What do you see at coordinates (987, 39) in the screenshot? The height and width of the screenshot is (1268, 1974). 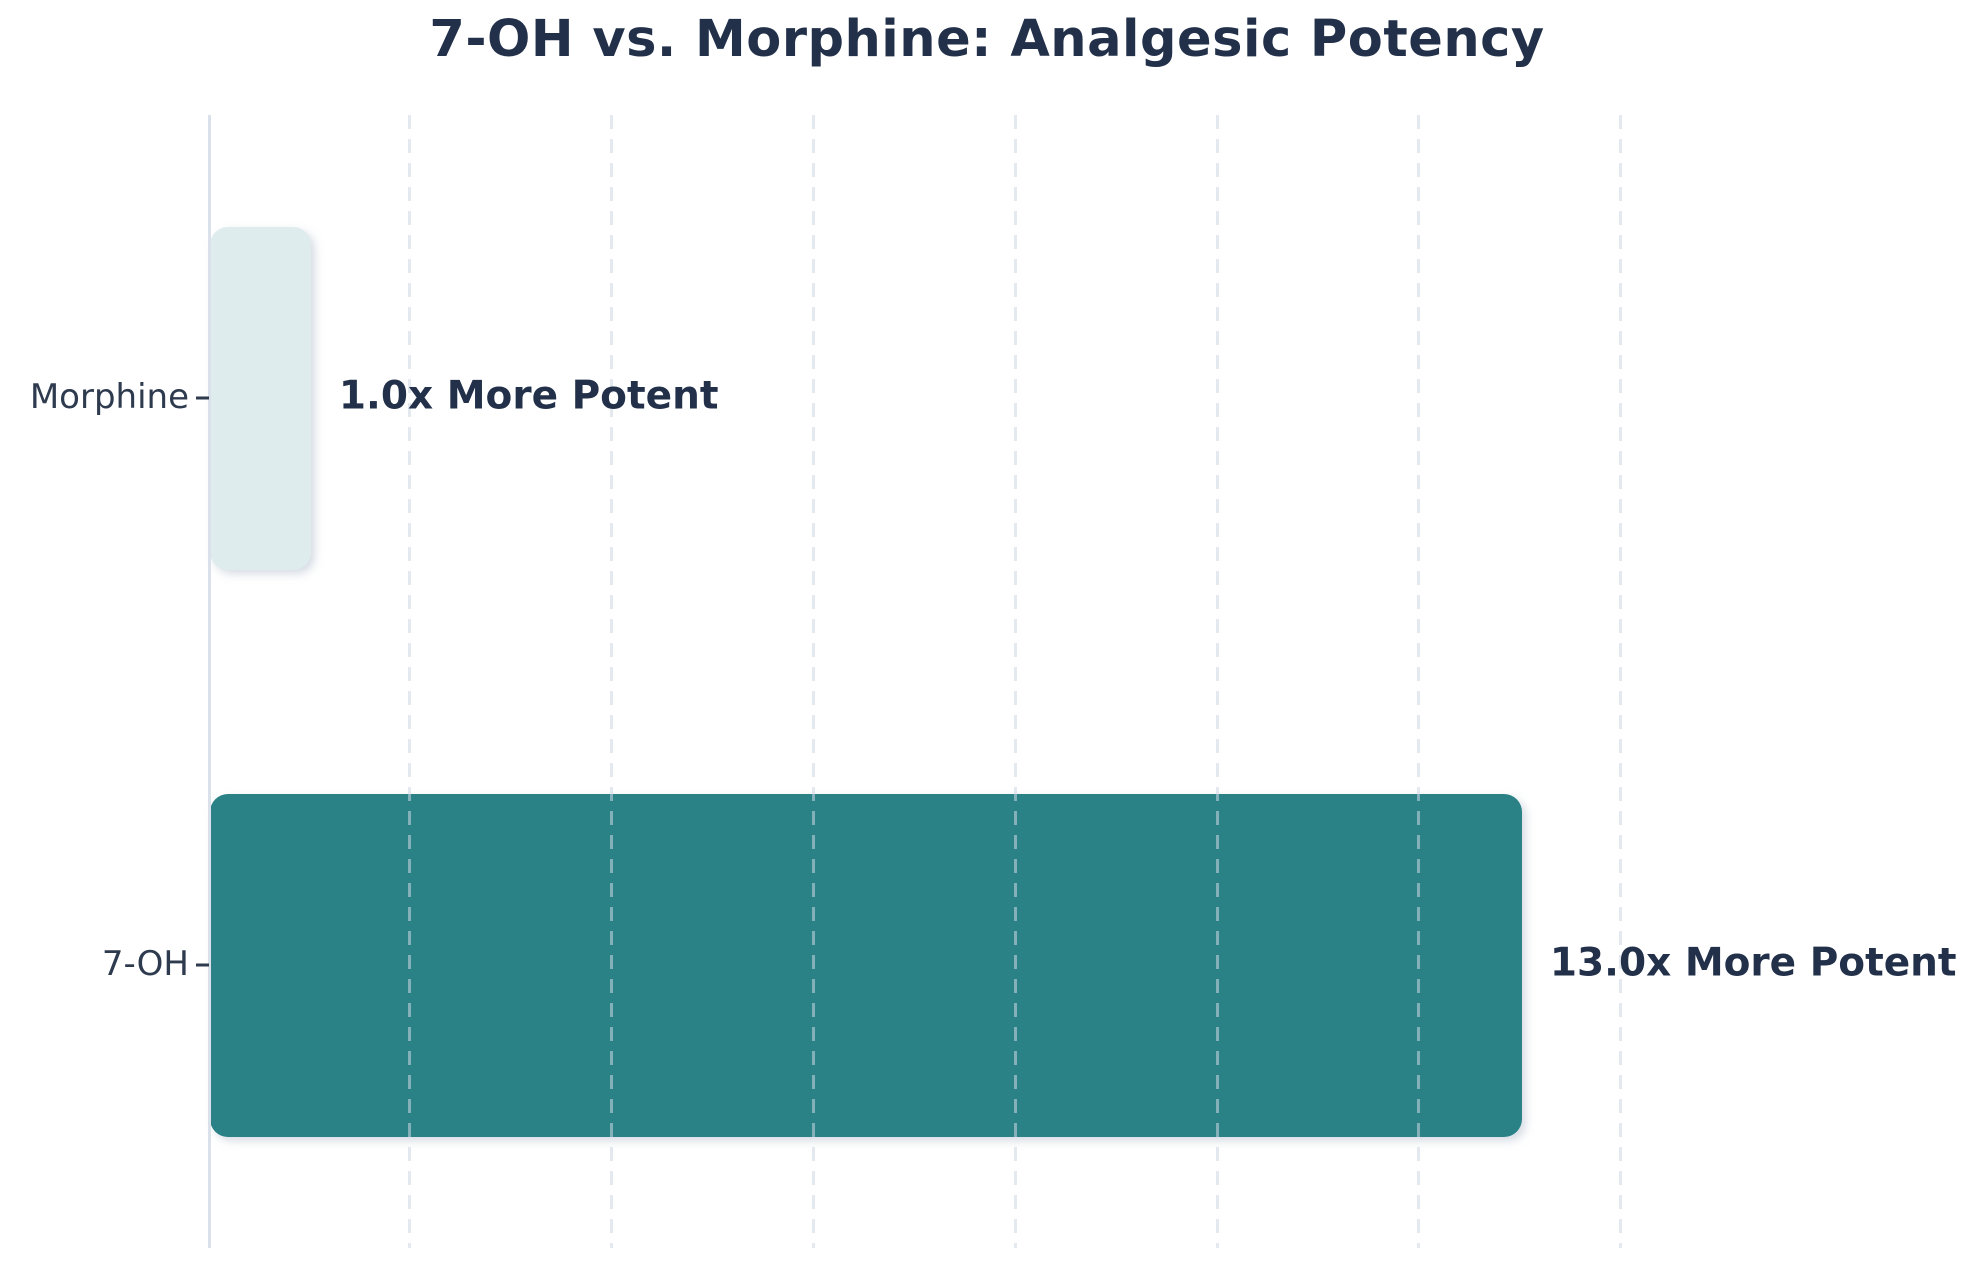 I see `chart-title: 7-OH vs. Morphine: Analgesic Potency` at bounding box center [987, 39].